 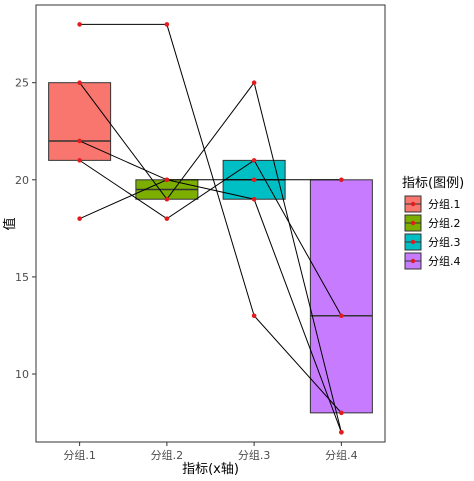 What do you see at coordinates (210, 452) in the screenshot?
I see `x-axis: 分组.1 分组.2 分组.3 分组.4` at bounding box center [210, 452].